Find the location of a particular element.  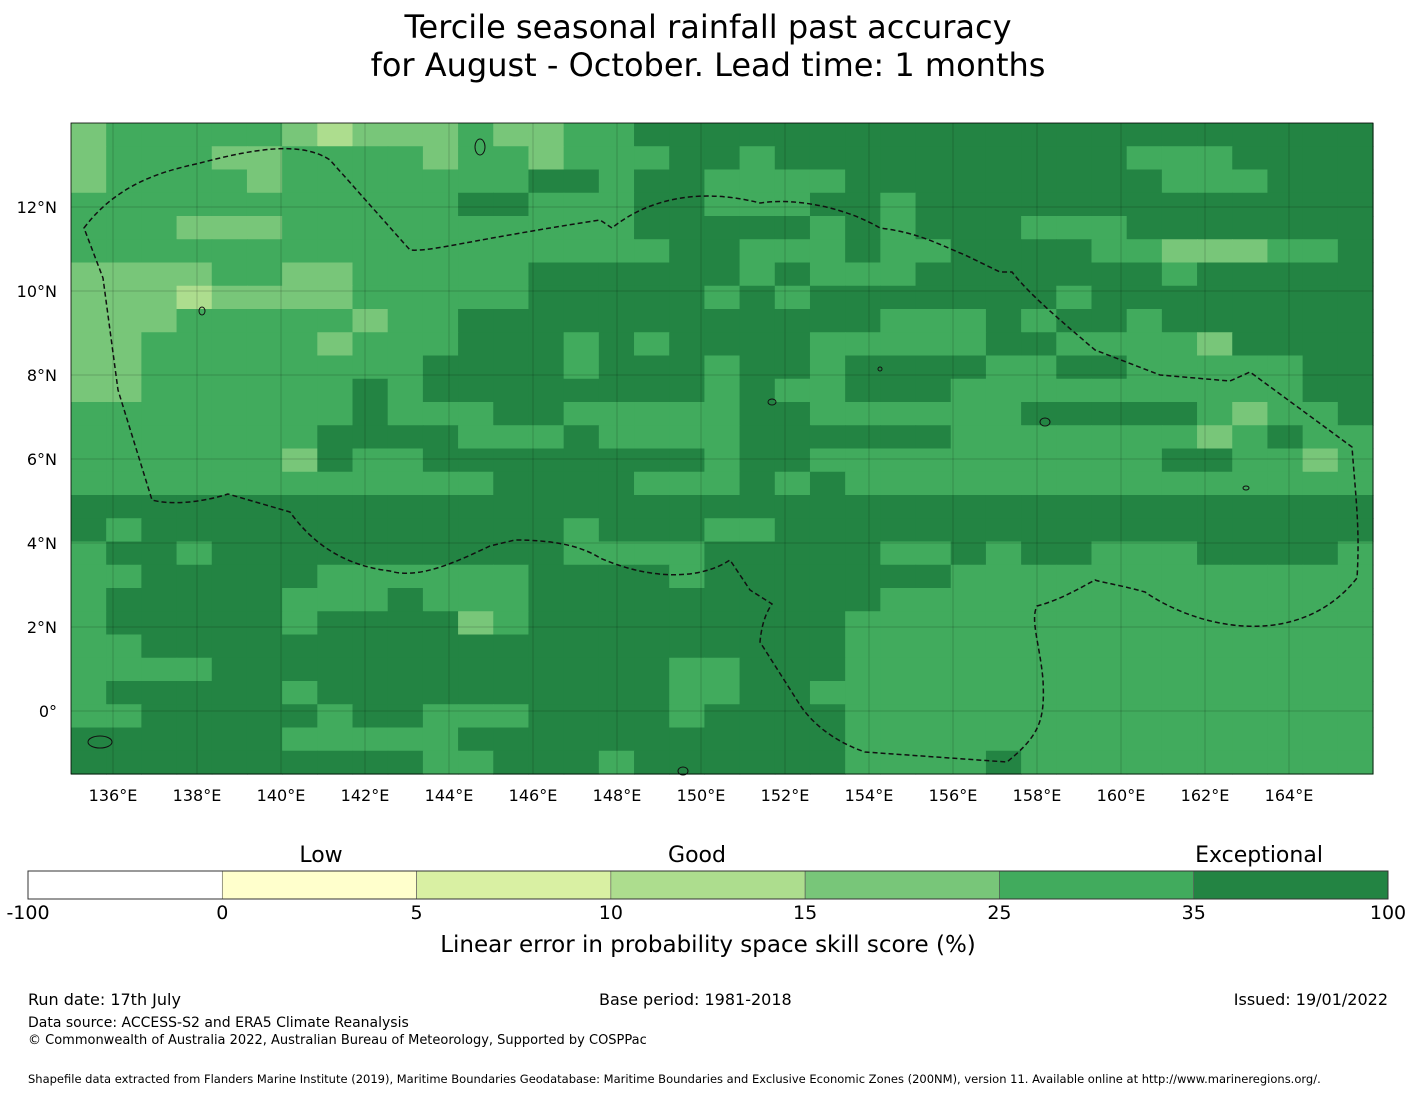

colorbar-tick-label: 25 is located at coordinates (999, 913).